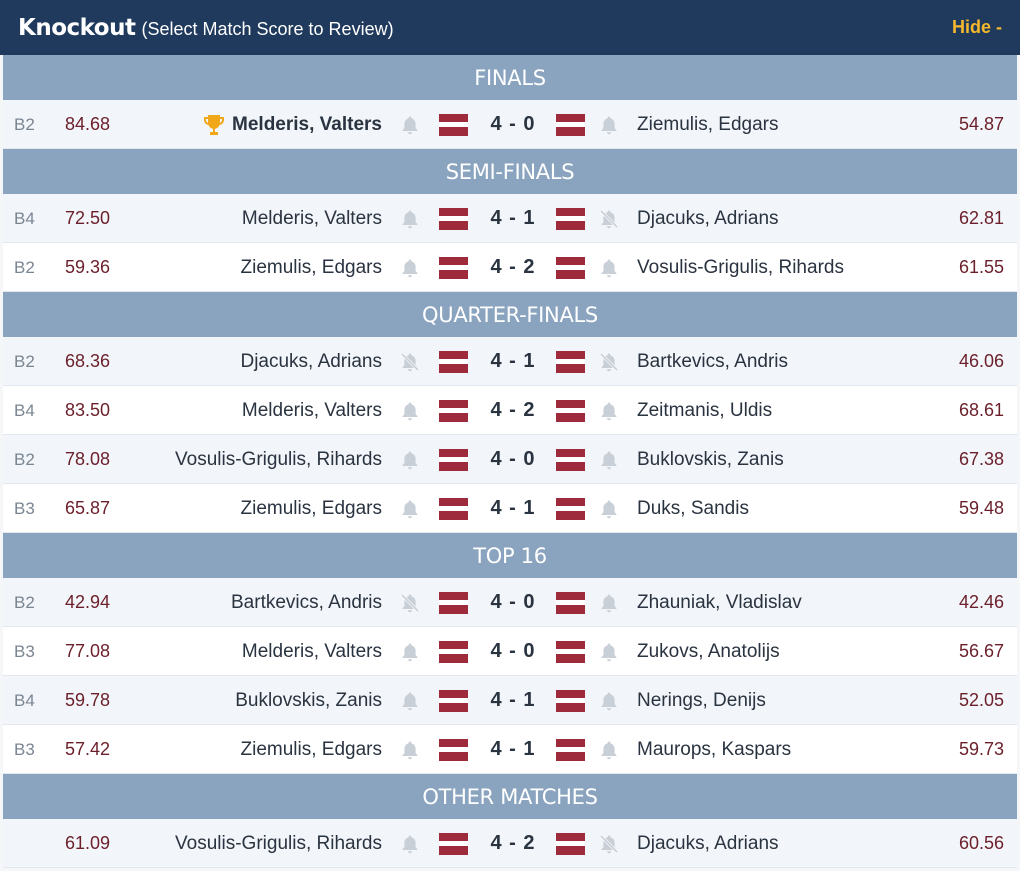  What do you see at coordinates (701, 700) in the screenshot?
I see `player2-name: Nerings, Denijs` at bounding box center [701, 700].